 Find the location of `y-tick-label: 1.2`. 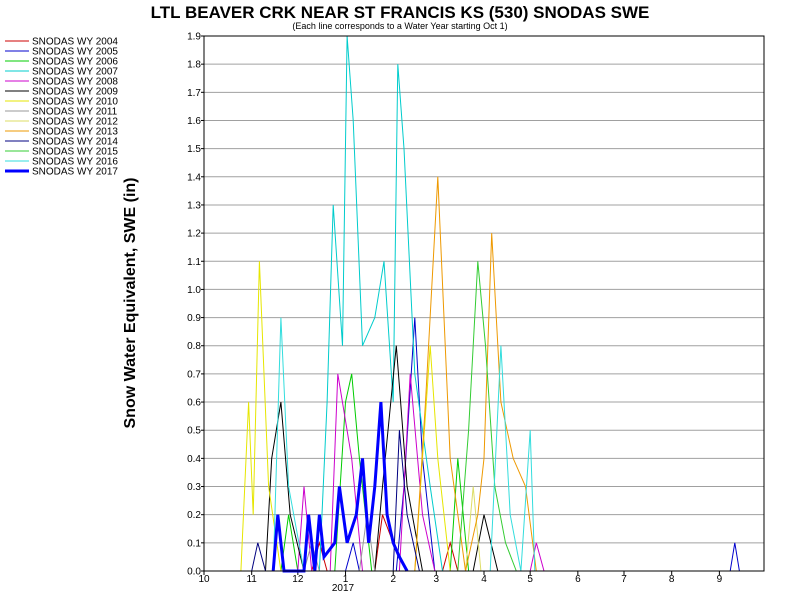

y-tick-label: 1.2 is located at coordinates (194, 234).